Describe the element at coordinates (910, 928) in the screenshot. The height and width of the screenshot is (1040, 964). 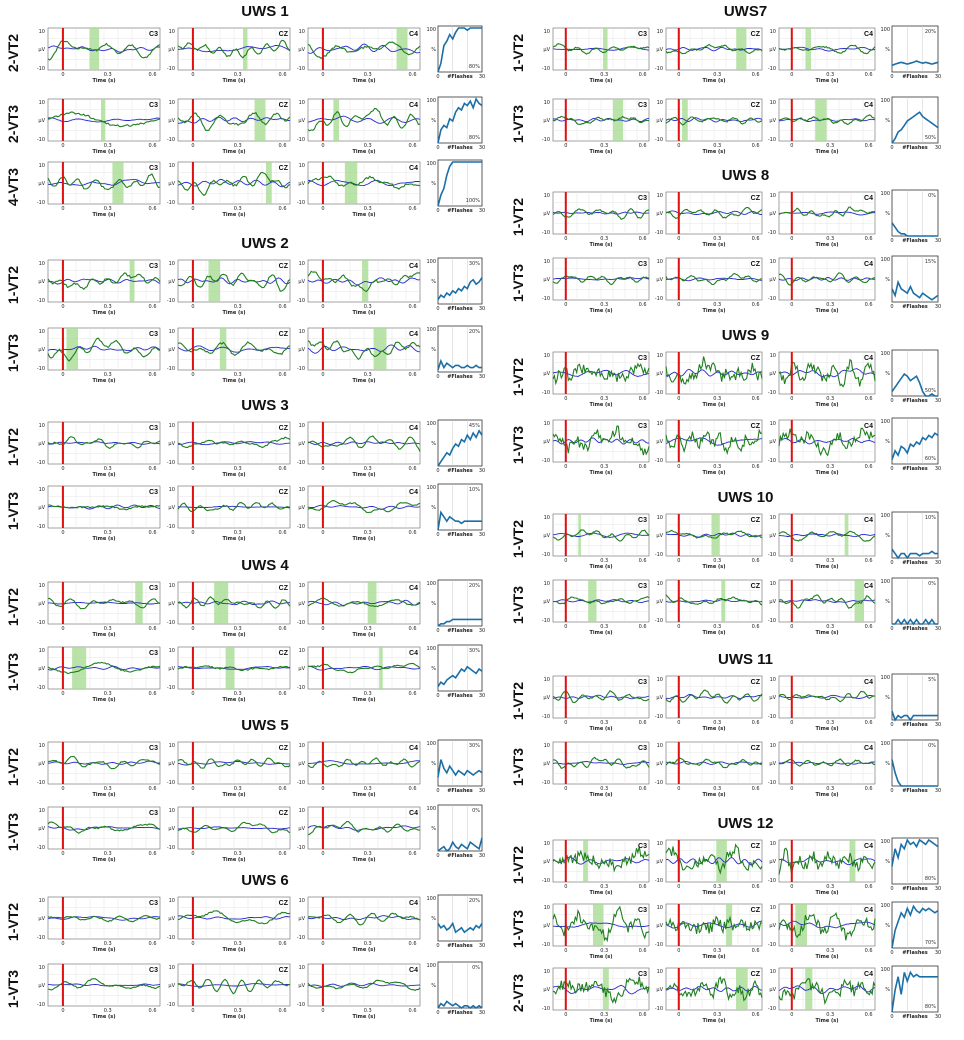
I see `accuracy-panel: 100% 70% 0 30 #Flashes` at that location.